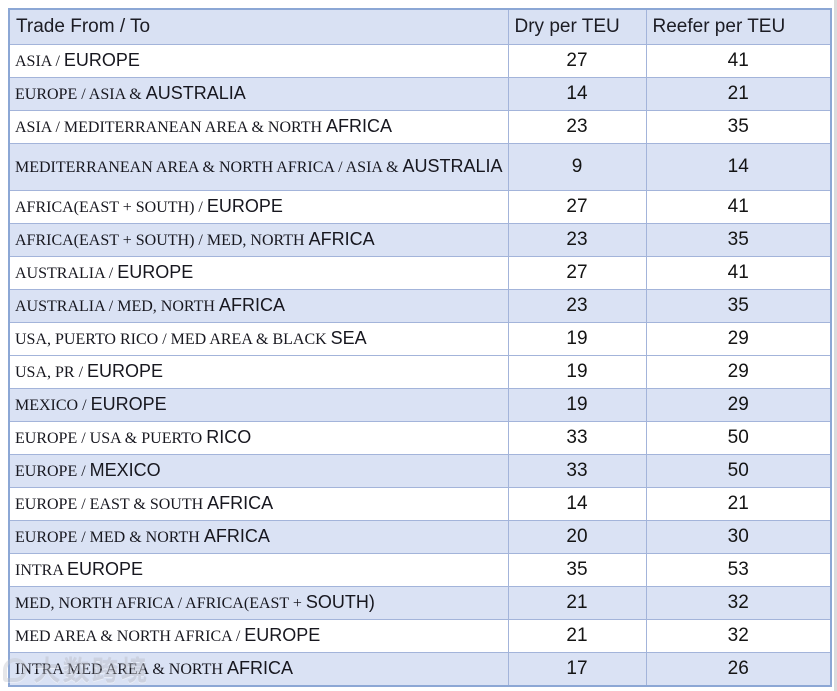 The height and width of the screenshot is (691, 837). I want to click on table-row: EUROPE / ASIA & AUSTRALIA 14 21, so click(420, 94).